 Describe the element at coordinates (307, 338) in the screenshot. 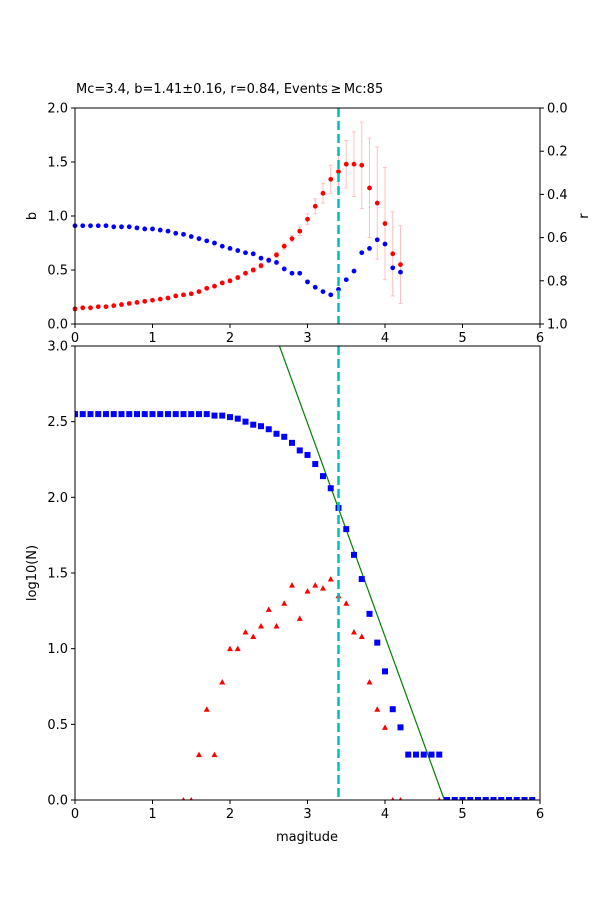

I see `top-xtick-label: 3` at that location.